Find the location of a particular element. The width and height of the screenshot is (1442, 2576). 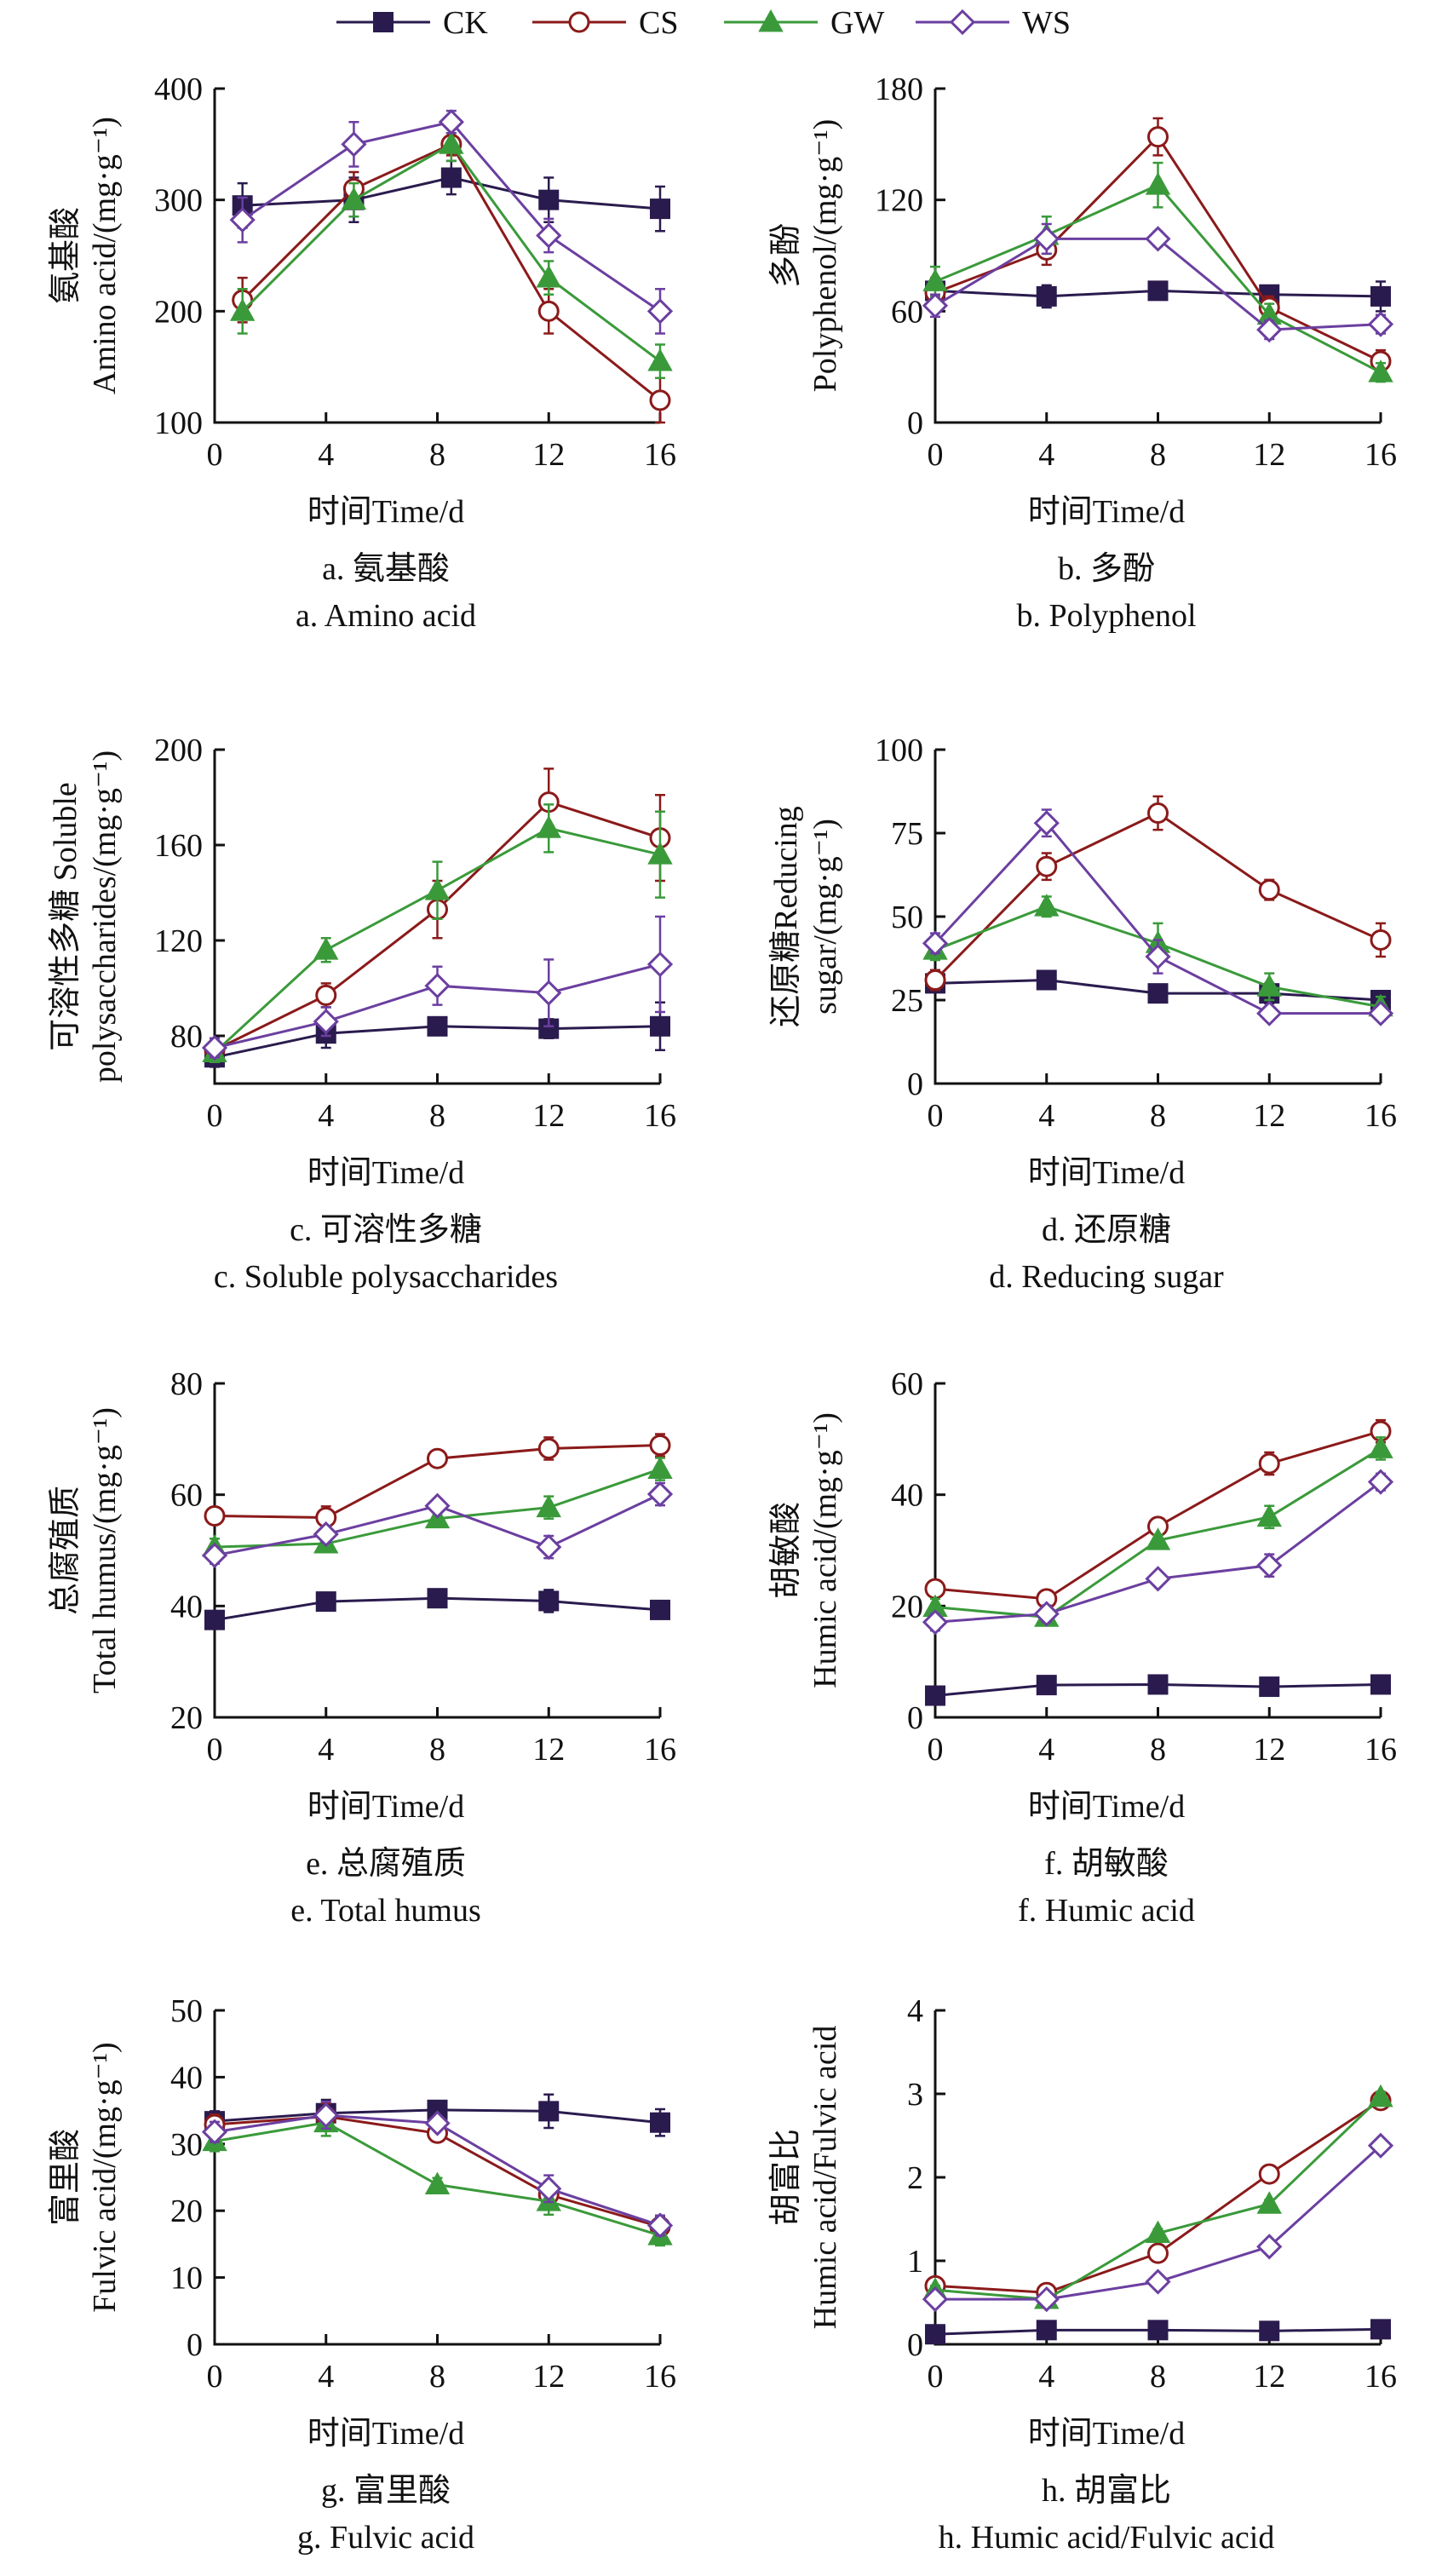

legend-marker-cs is located at coordinates (579, 22).